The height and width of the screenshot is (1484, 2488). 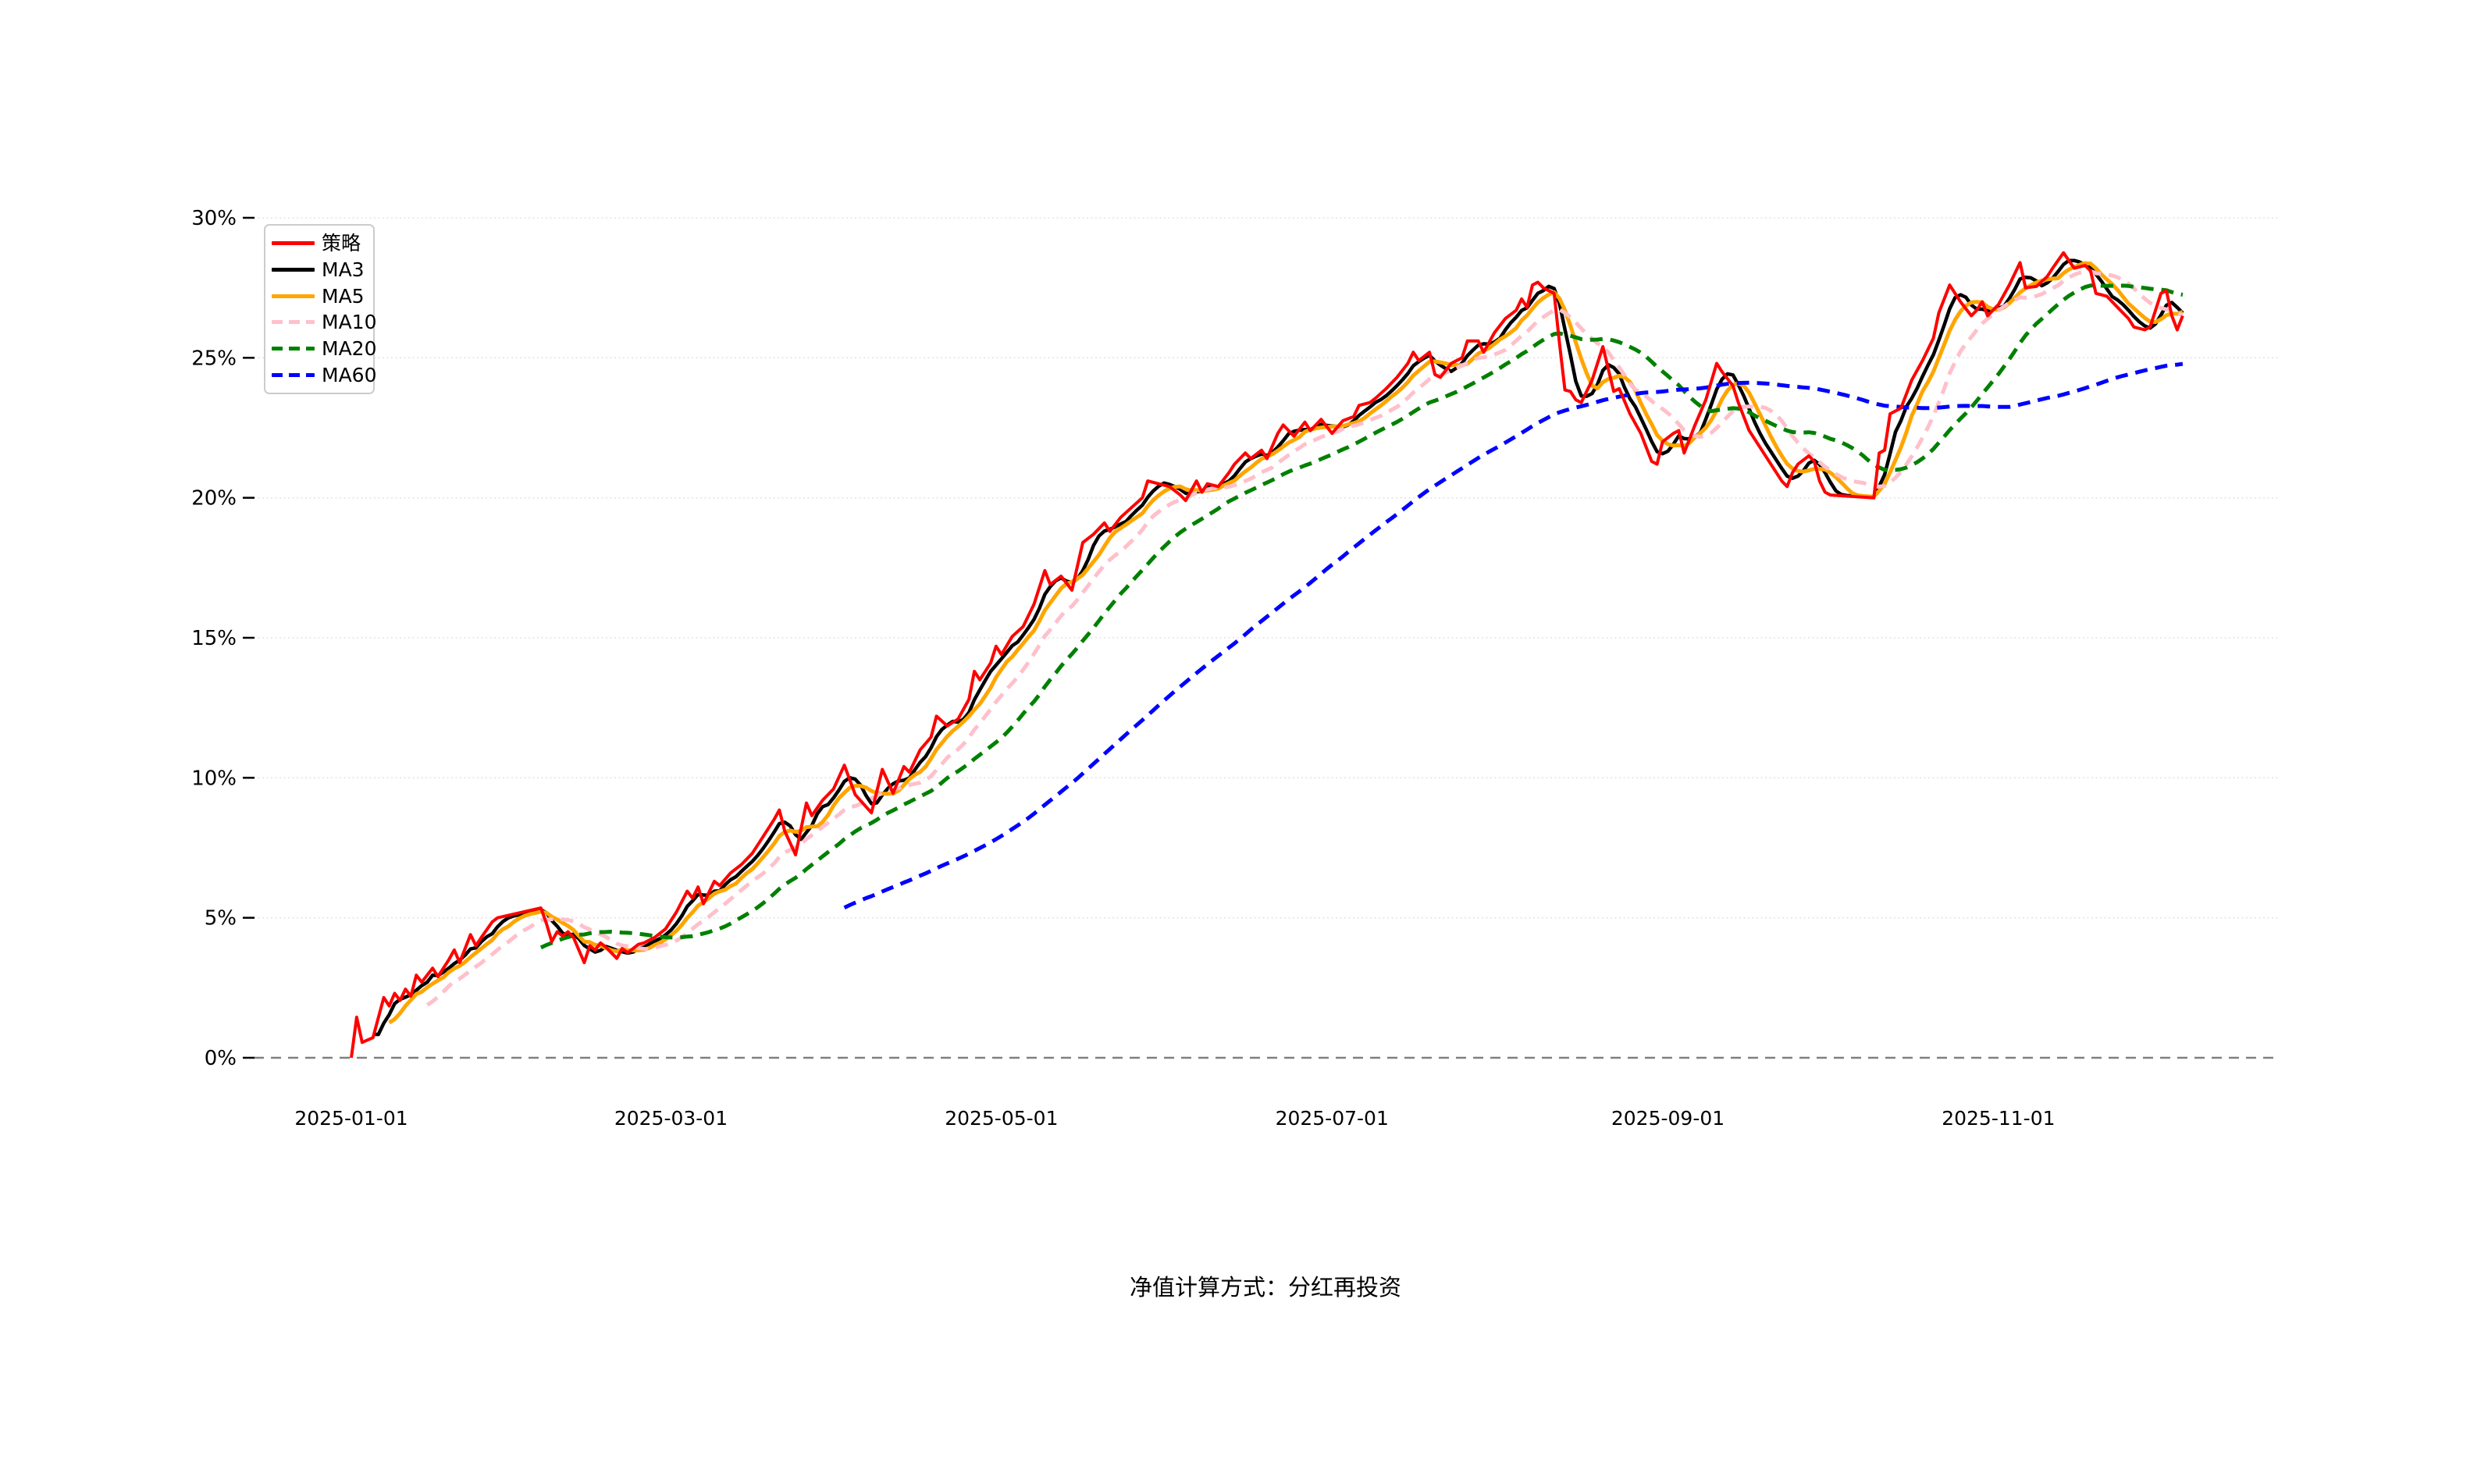 What do you see at coordinates (1001, 1118) in the screenshot?
I see `x-tick-label: 2025-05-01` at bounding box center [1001, 1118].